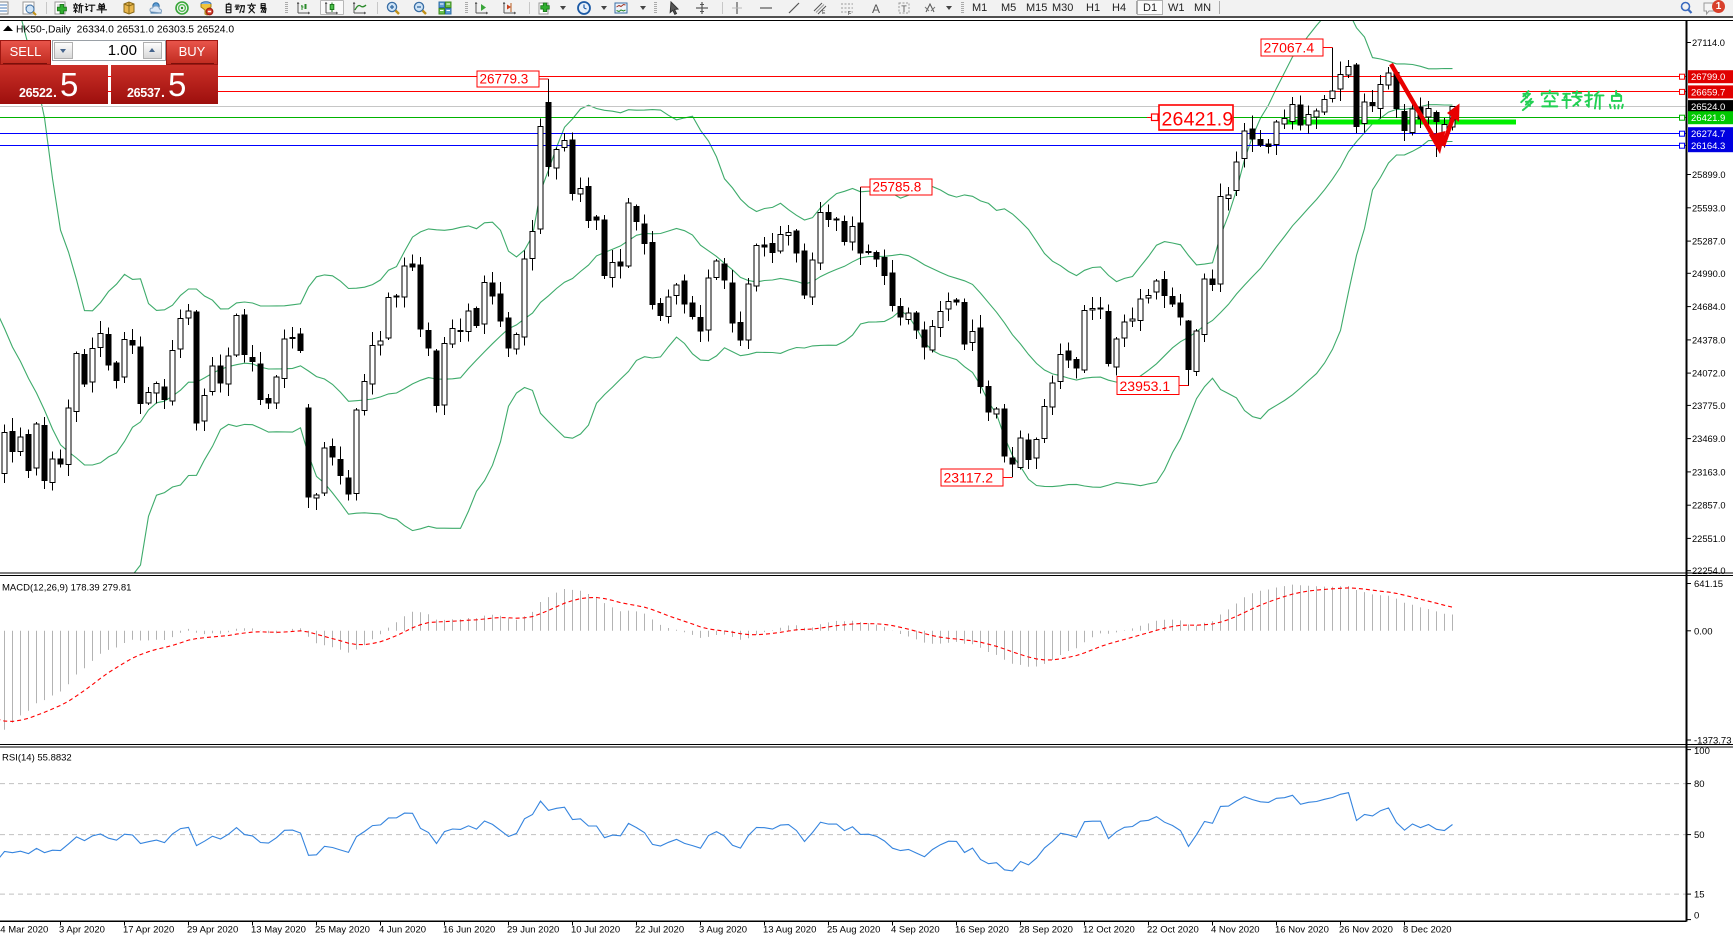  Describe the element at coordinates (1709, 571) in the screenshot. I see `svg-text: 22254.0` at that location.